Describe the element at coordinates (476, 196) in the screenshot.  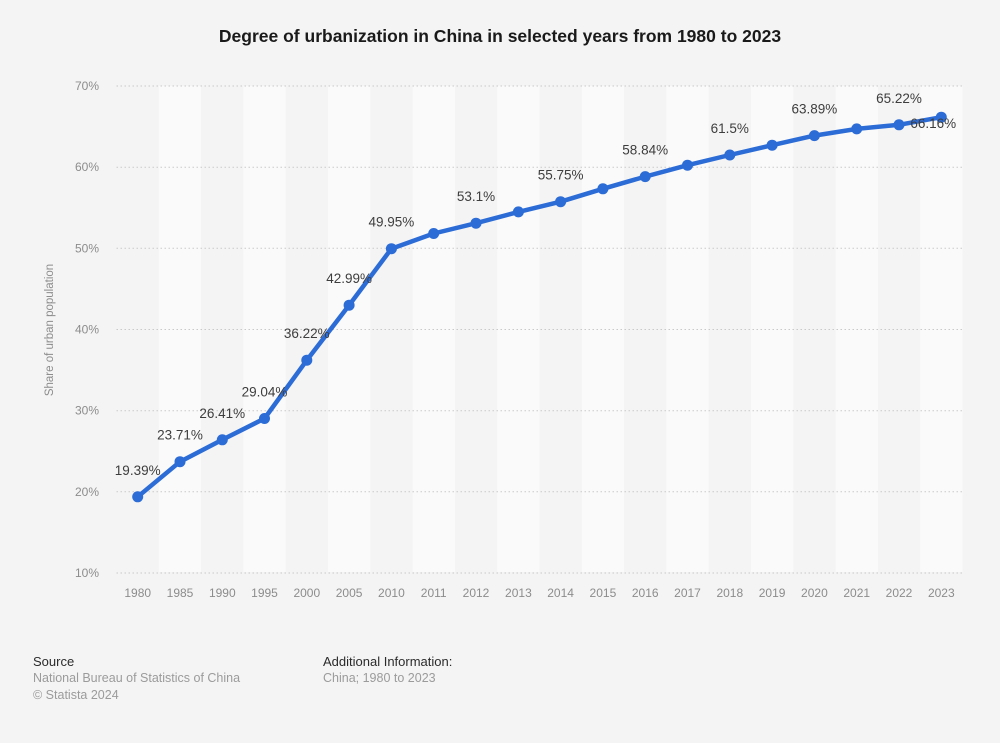
I see `data-point-label: 53.1%` at that location.